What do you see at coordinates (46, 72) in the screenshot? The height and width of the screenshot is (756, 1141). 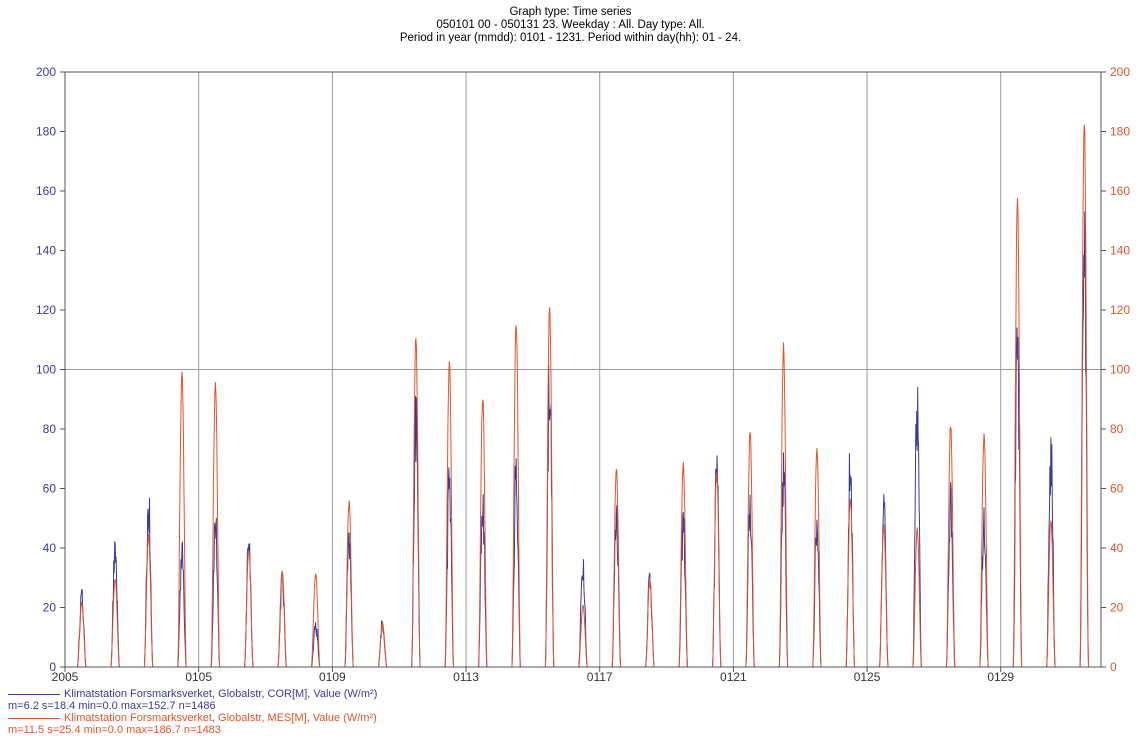 I see `left-tick-label: 200` at bounding box center [46, 72].